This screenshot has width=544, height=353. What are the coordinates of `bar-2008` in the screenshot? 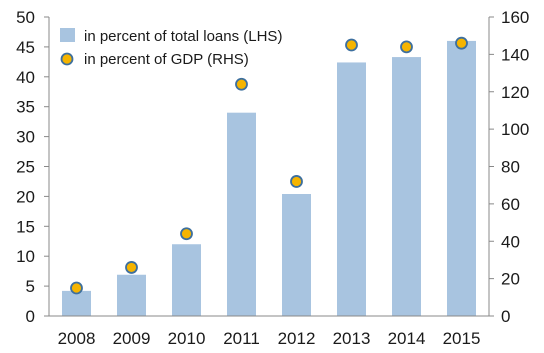 It's located at (76, 303).